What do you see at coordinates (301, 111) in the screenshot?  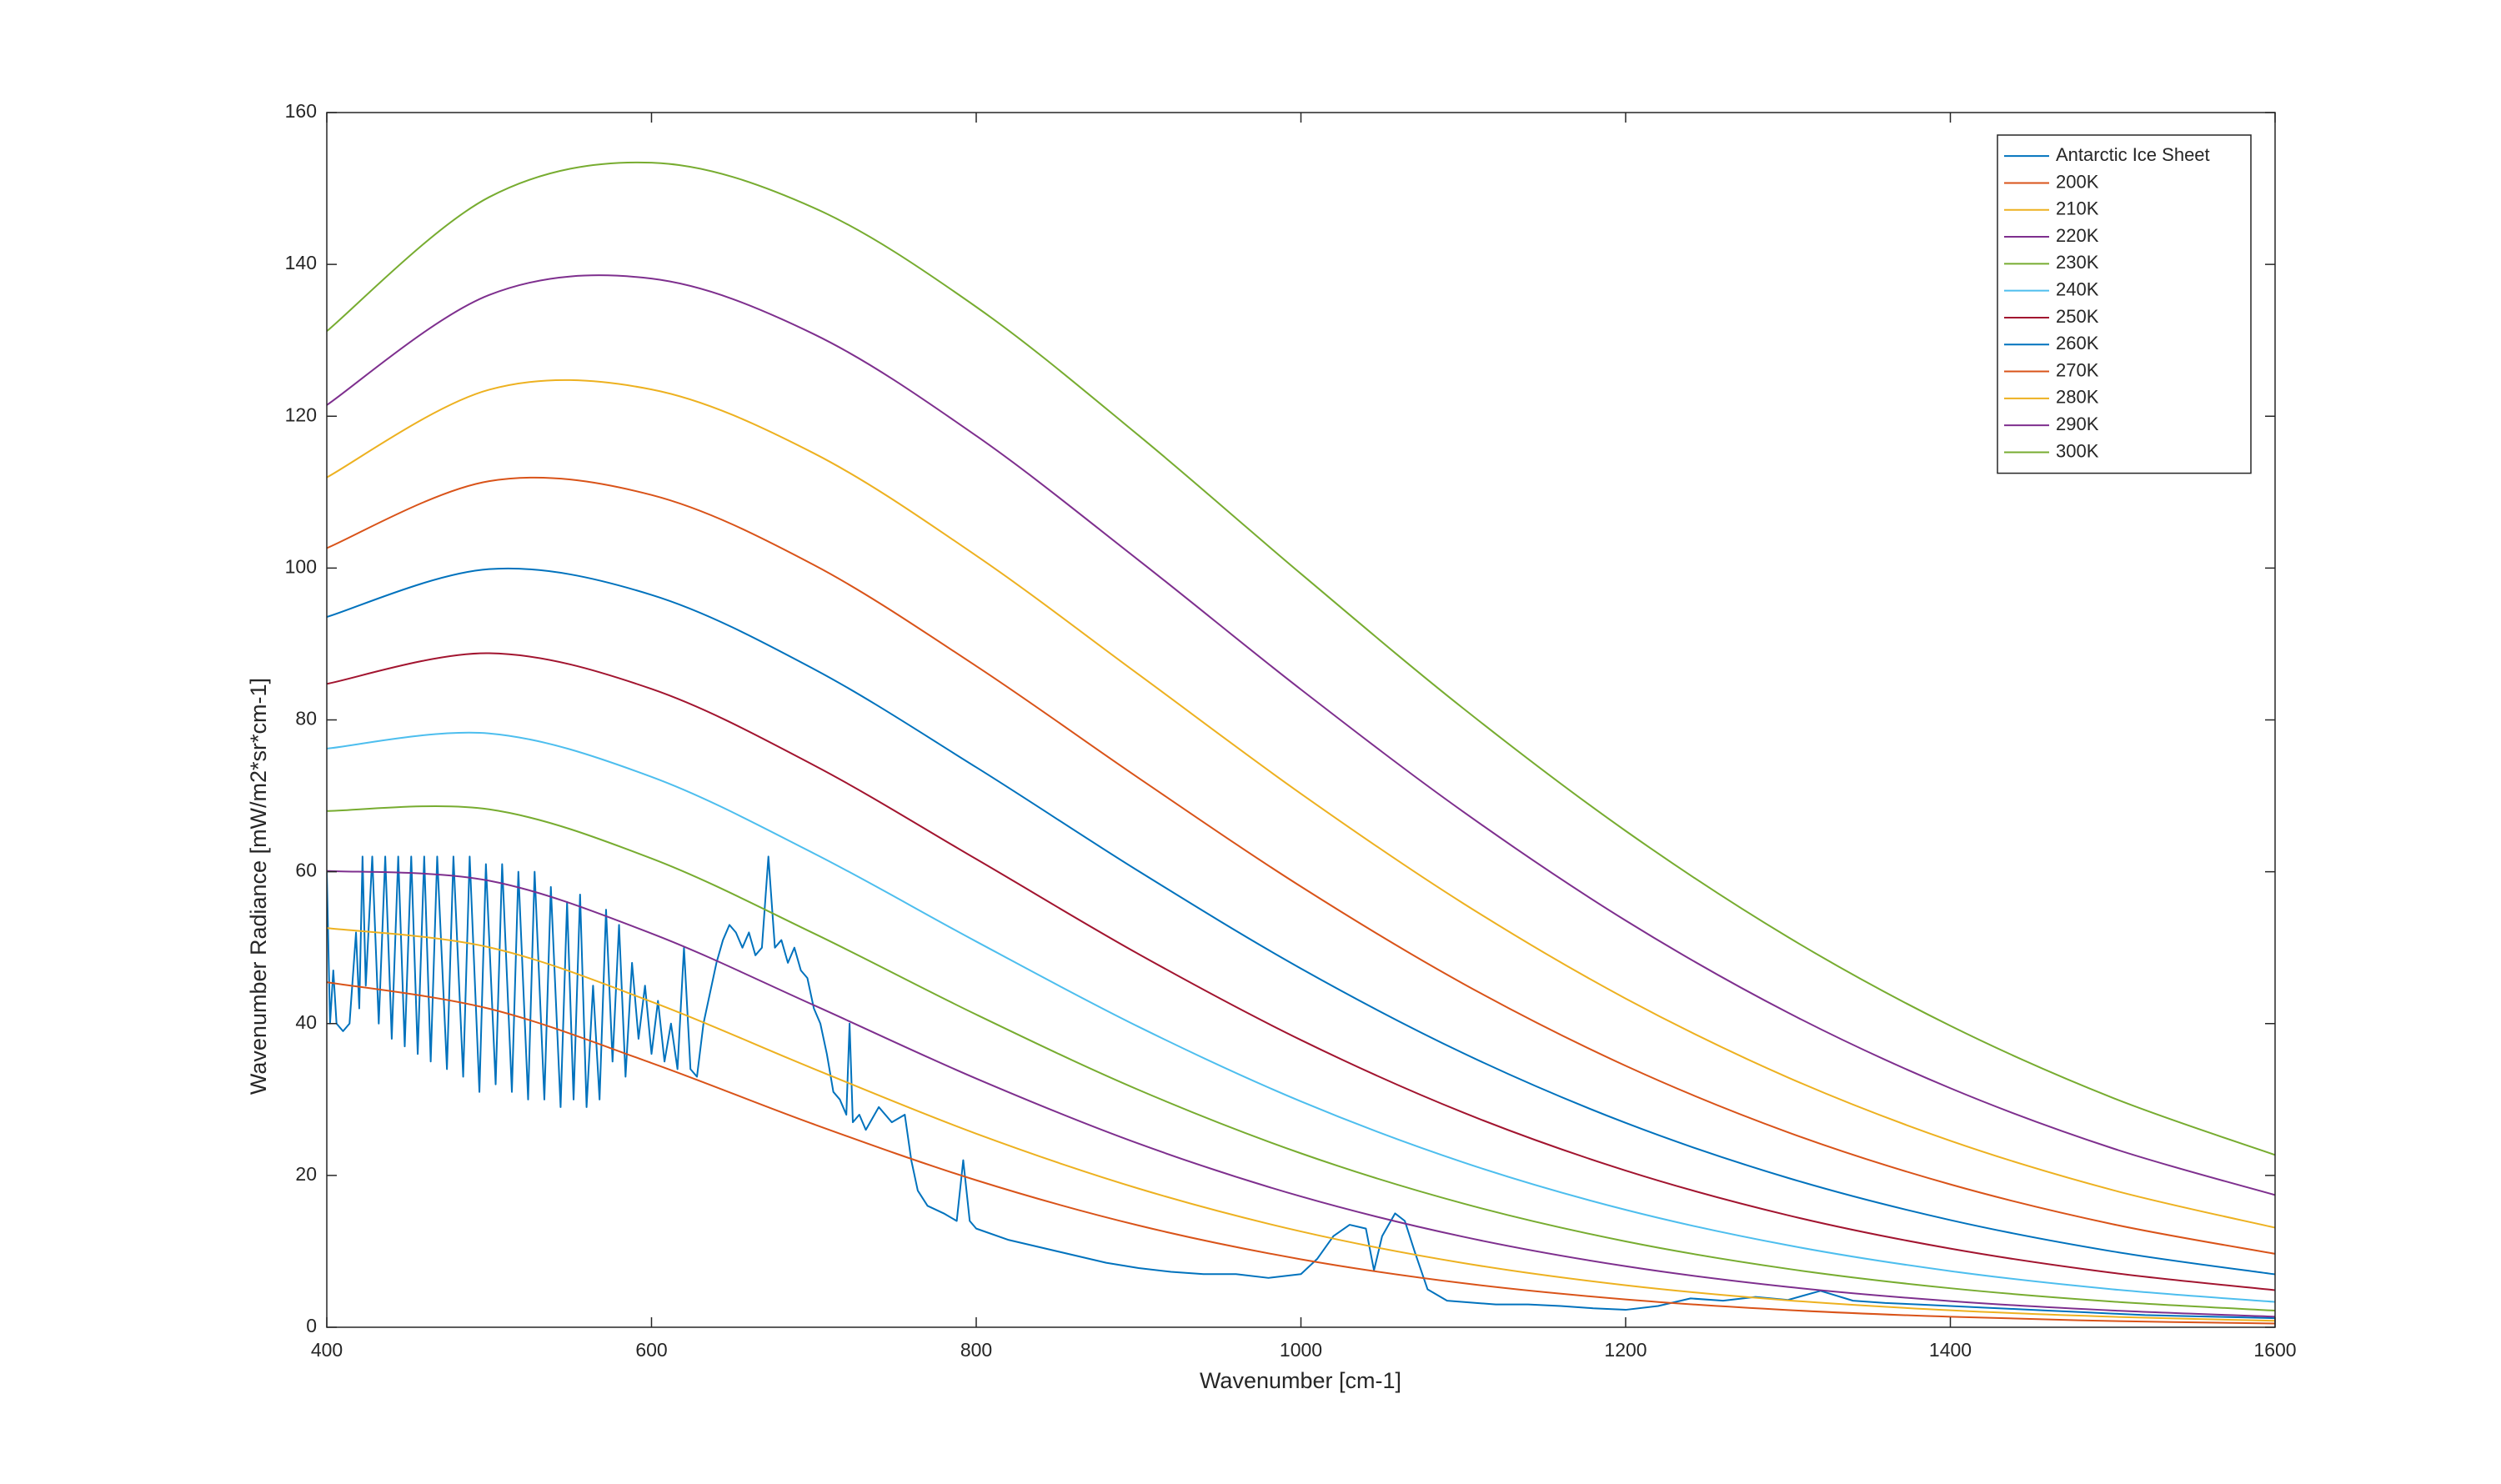 I see `y-tick-label: 160` at bounding box center [301, 111].